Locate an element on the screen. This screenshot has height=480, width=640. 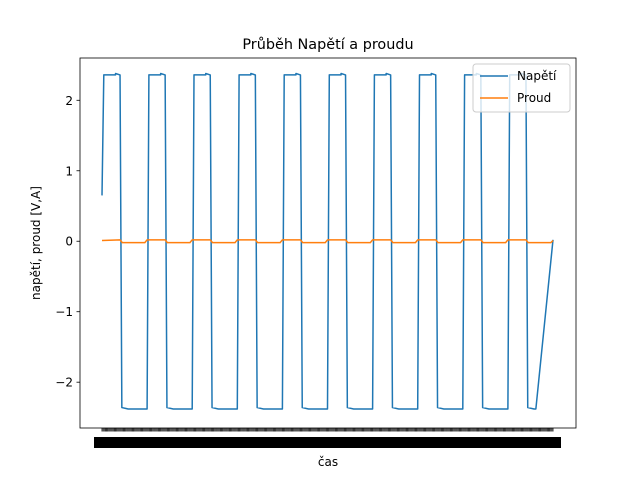
x-axis-ticks is located at coordinates (327, 438).